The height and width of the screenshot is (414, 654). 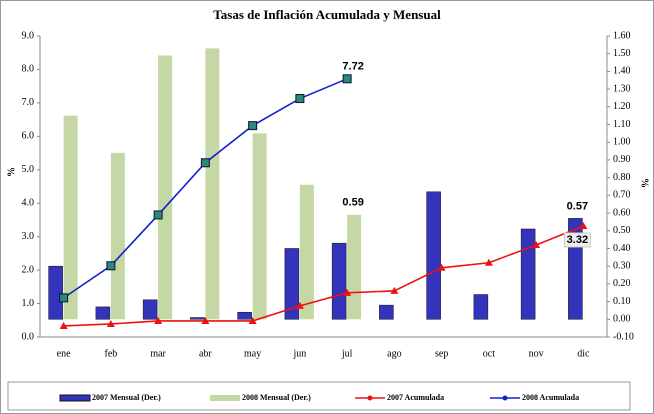 What do you see at coordinates (205, 353) in the screenshot?
I see `x-tick-label: abr` at bounding box center [205, 353].